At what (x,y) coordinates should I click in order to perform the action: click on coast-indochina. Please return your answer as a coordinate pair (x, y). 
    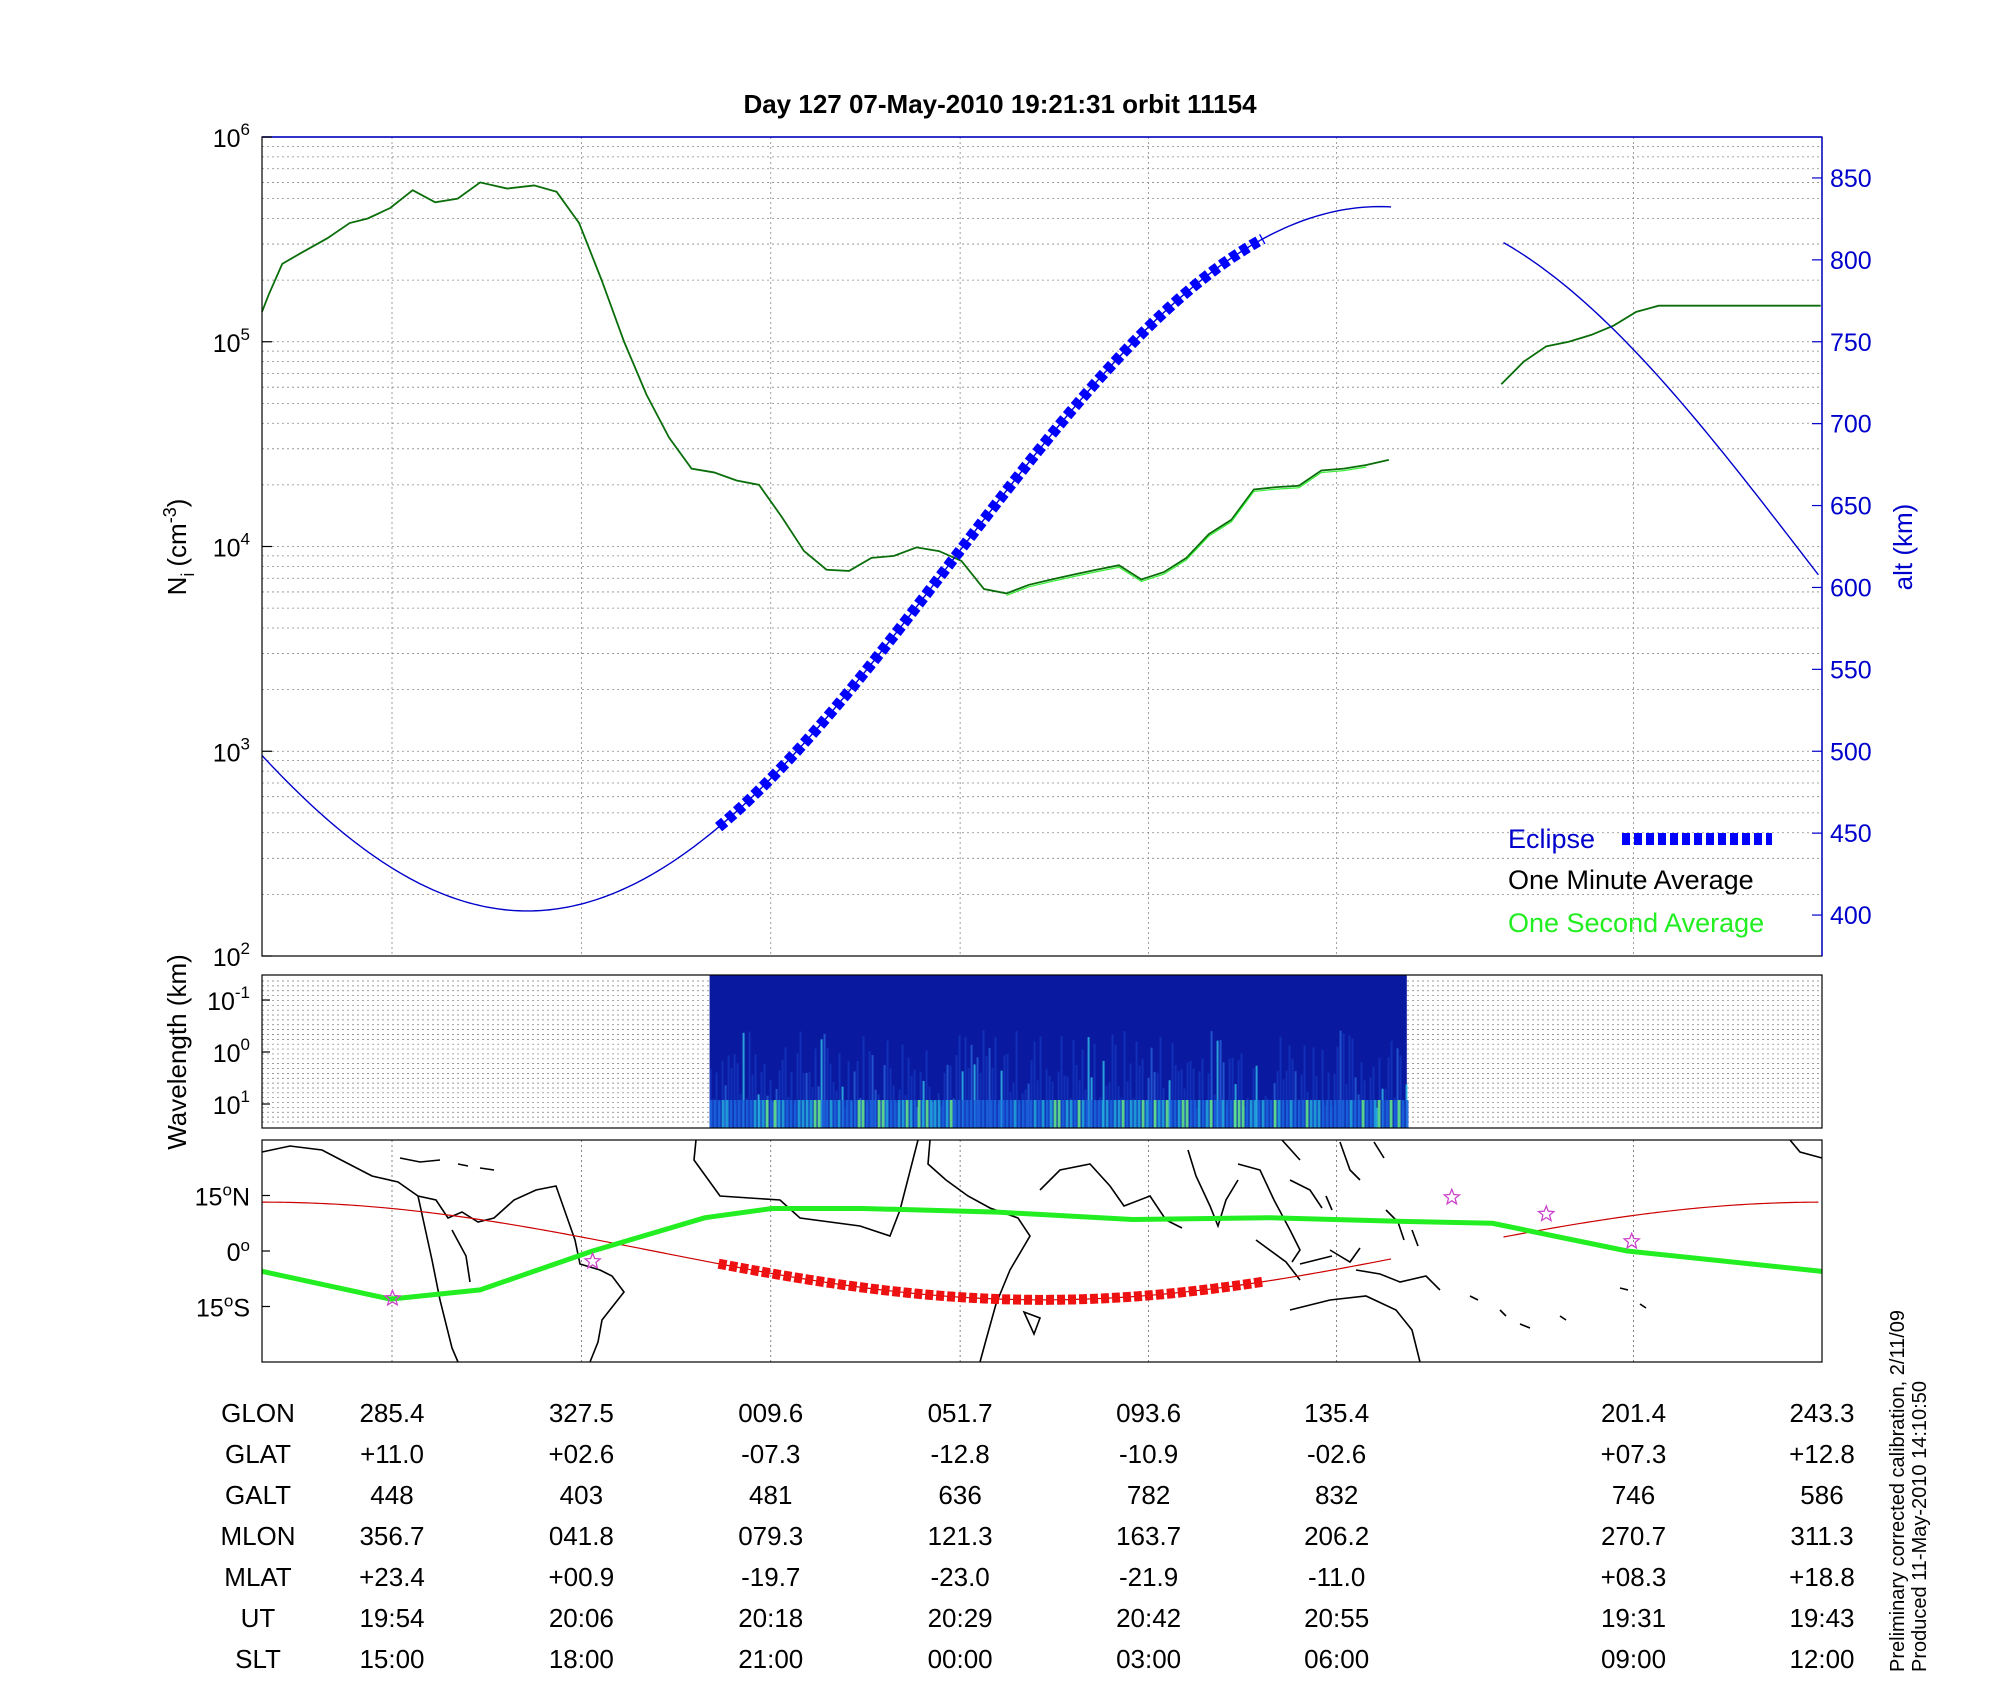
    Looking at the image, I should click on (1311, 1195).